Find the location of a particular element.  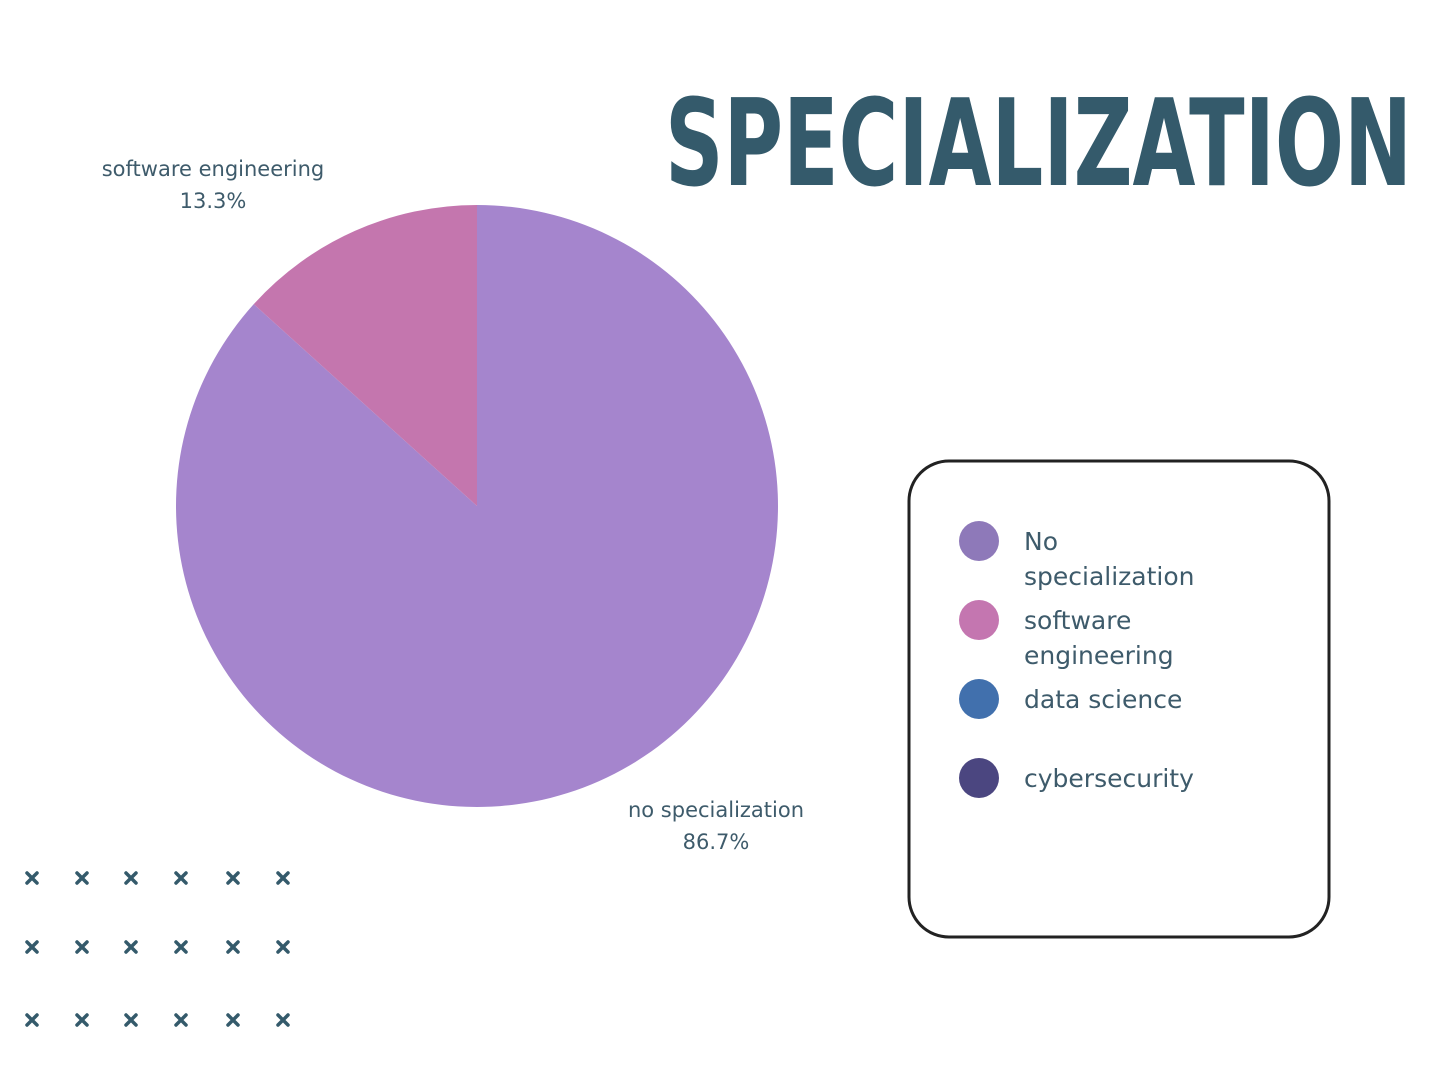

slice-value-label: 13.3% is located at coordinates (213, 201).